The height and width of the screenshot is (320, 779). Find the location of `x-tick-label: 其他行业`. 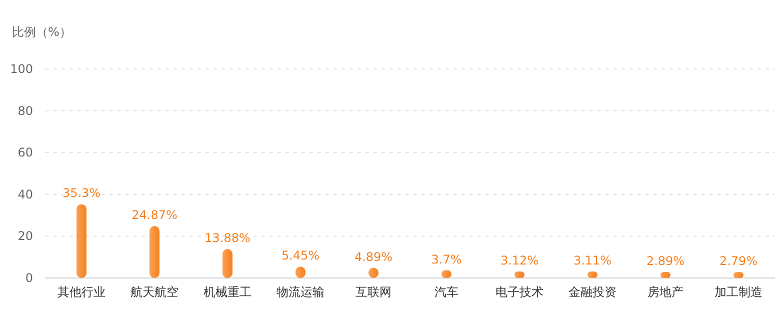

x-tick-label: 其他行业 is located at coordinates (82, 292).